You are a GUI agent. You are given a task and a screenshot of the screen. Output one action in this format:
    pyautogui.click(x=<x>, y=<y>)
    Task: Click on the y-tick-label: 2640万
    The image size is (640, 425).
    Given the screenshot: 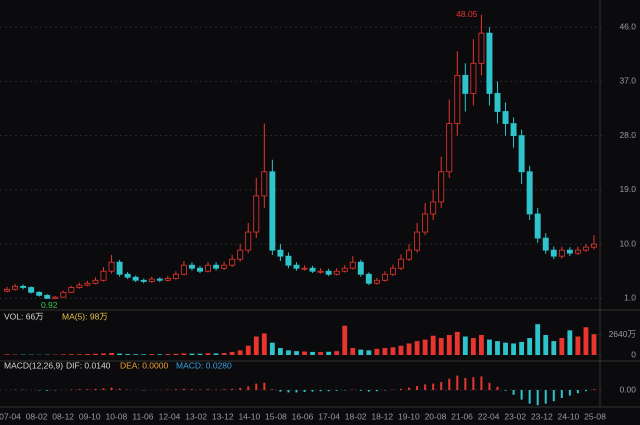 What is the action you would take?
    pyautogui.click(x=622, y=334)
    